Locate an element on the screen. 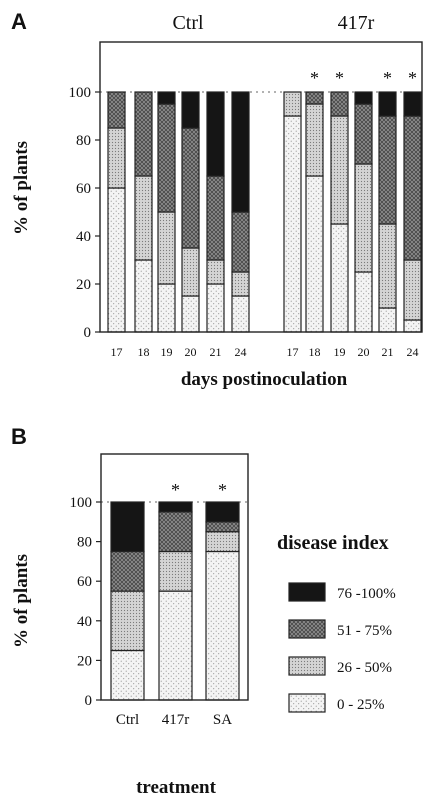  legend-label-26-50: 26 - 50% is located at coordinates (364, 668).